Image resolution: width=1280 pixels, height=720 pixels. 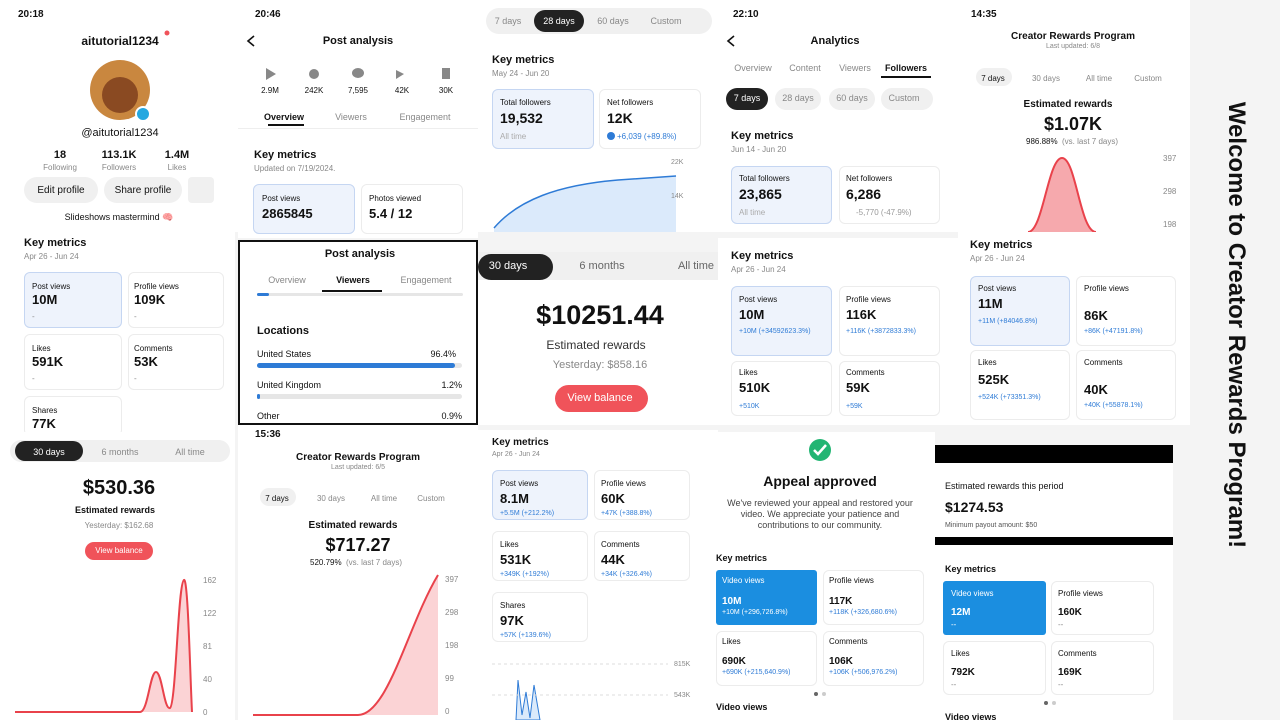 What do you see at coordinates (374, 562) in the screenshot?
I see `ui-text: (vs. last 7 days)` at bounding box center [374, 562].